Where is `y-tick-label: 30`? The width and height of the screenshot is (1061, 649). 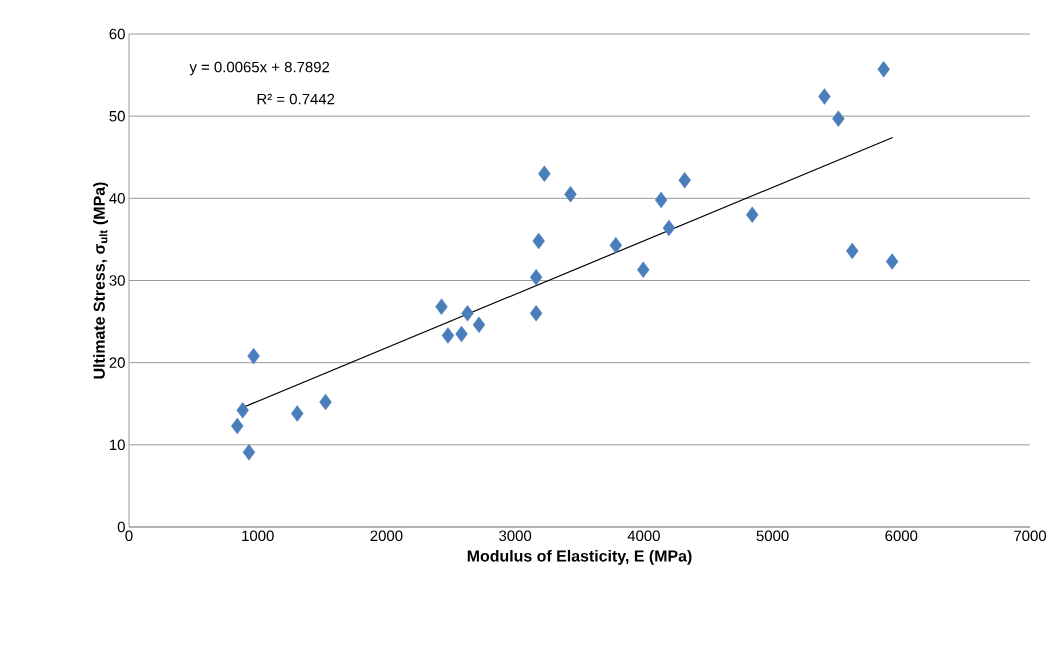 y-tick-label: 30 is located at coordinates (117, 280).